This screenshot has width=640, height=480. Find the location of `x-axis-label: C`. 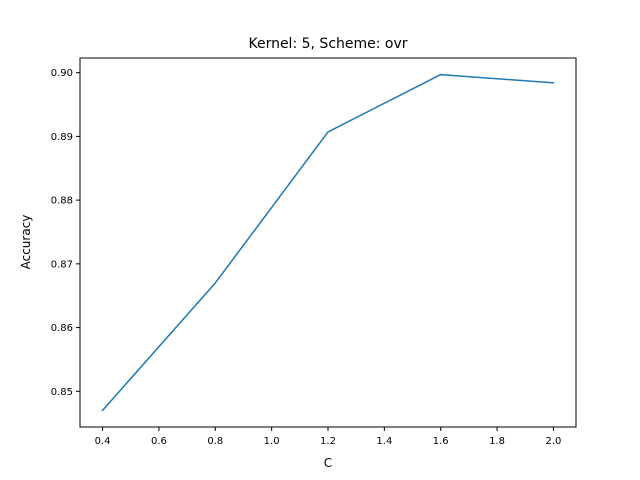

x-axis-label: C is located at coordinates (328, 463).